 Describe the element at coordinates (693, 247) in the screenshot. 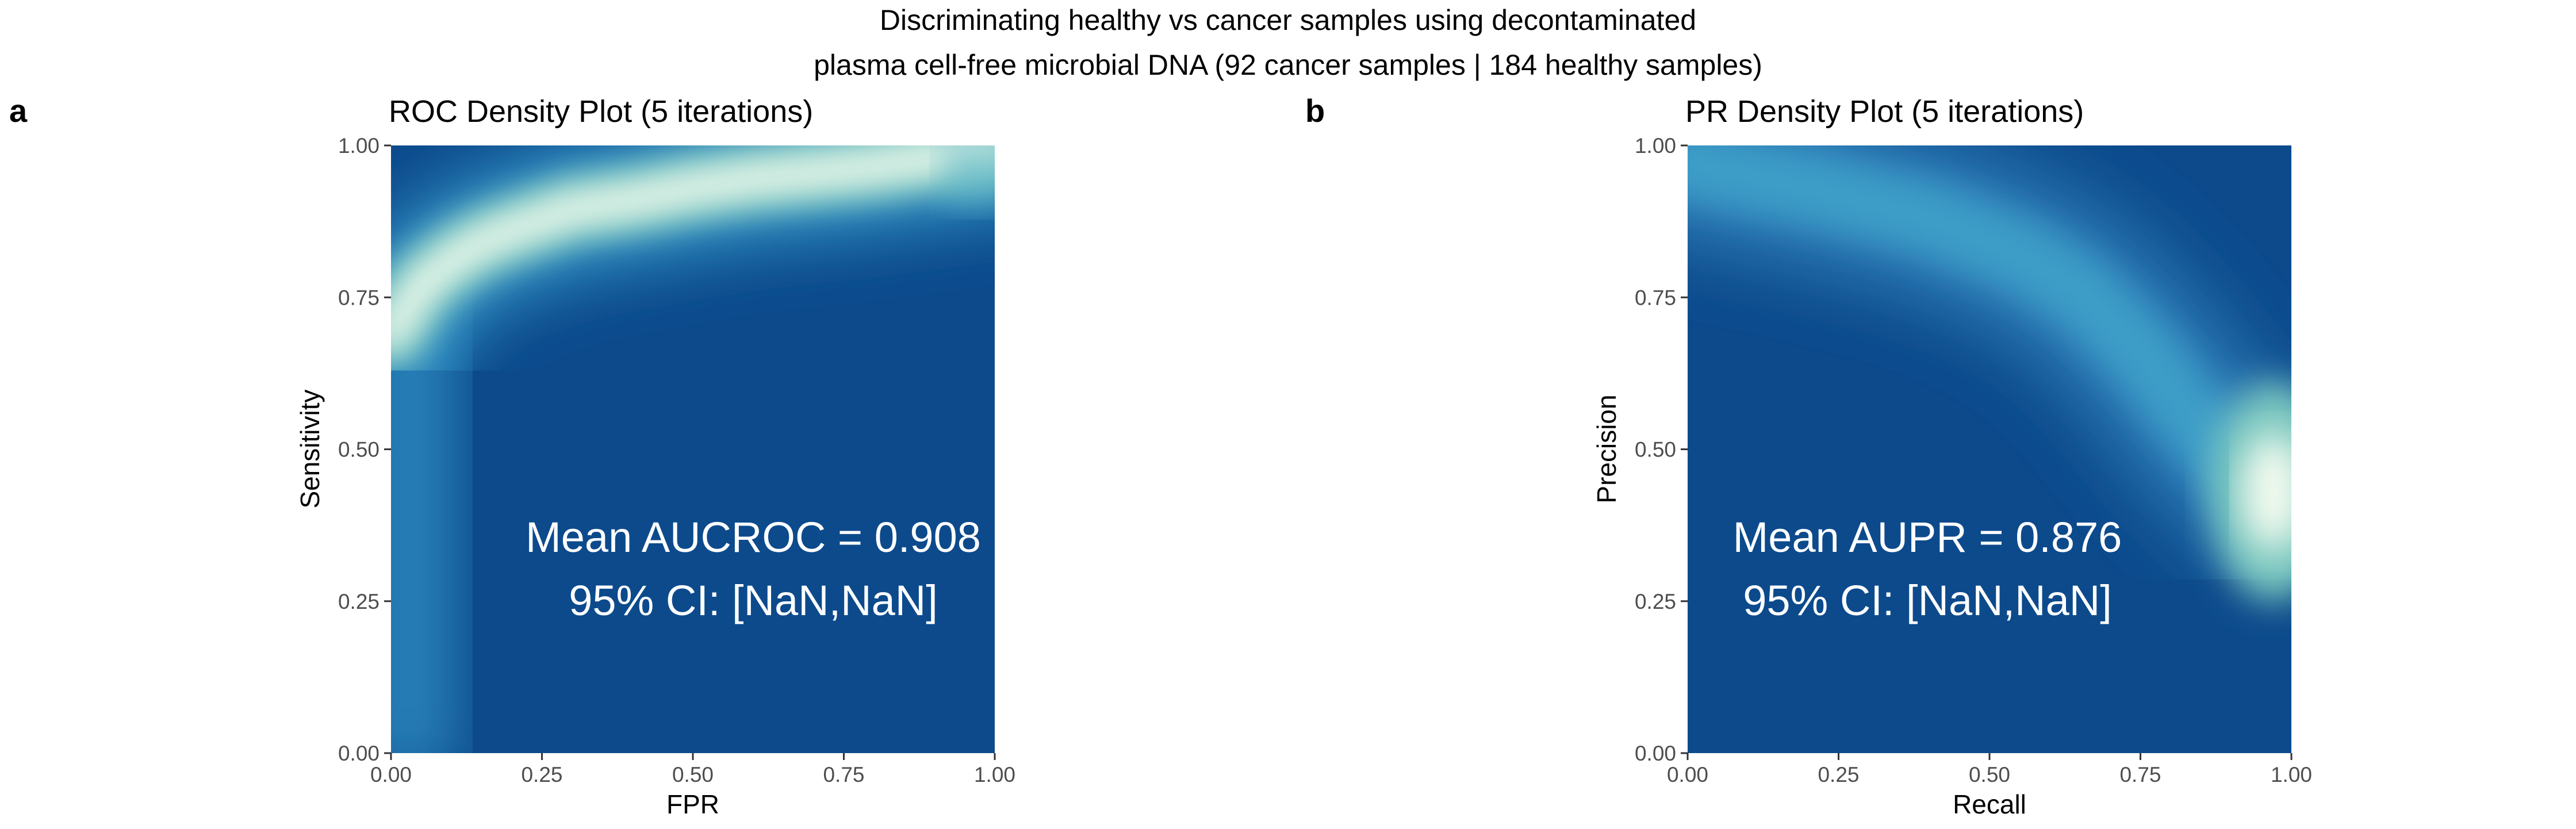

I see `panel-a-density-ridge-core` at that location.